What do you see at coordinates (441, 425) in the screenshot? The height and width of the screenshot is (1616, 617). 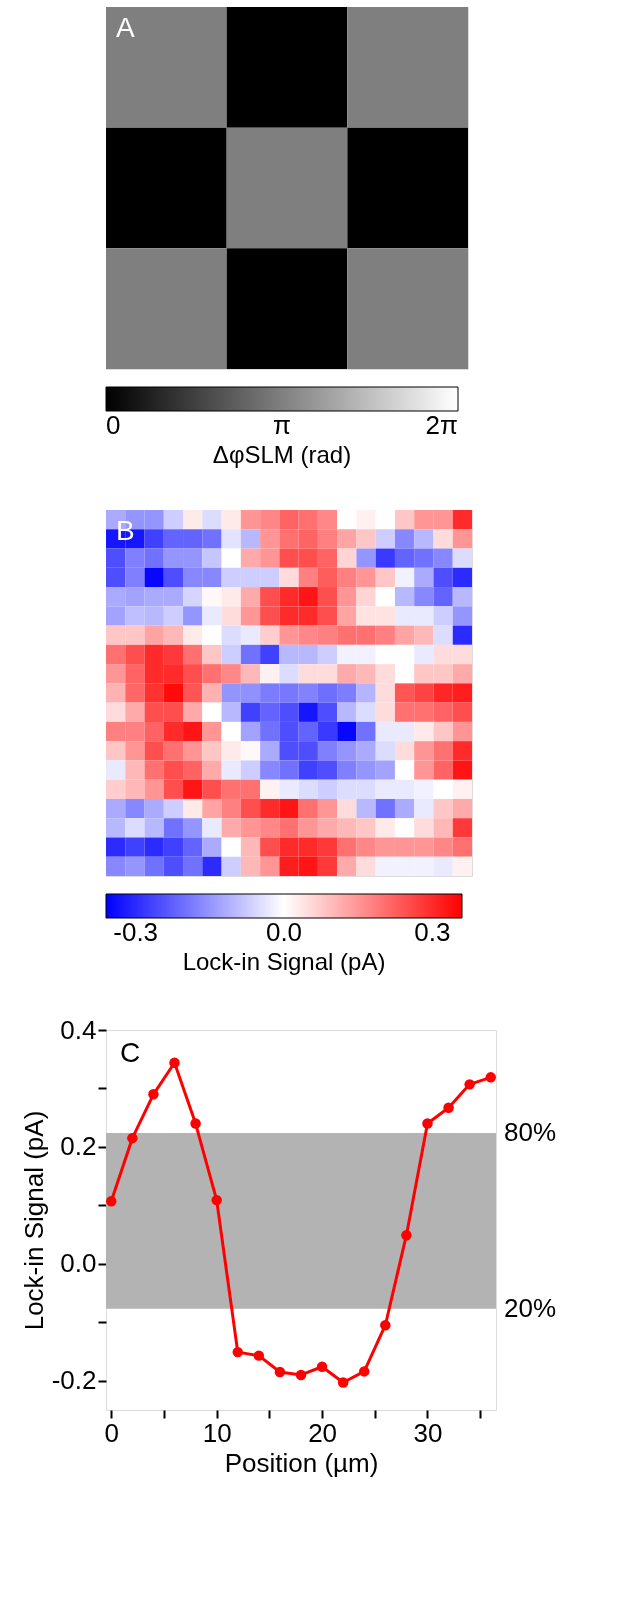 I see `color-bar-label: 2π` at bounding box center [441, 425].